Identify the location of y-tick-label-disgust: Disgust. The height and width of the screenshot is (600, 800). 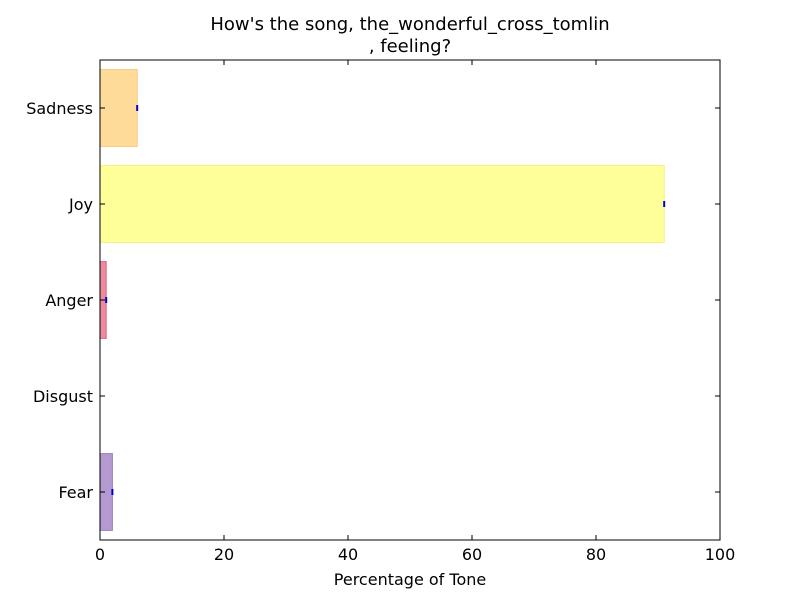
(63, 396).